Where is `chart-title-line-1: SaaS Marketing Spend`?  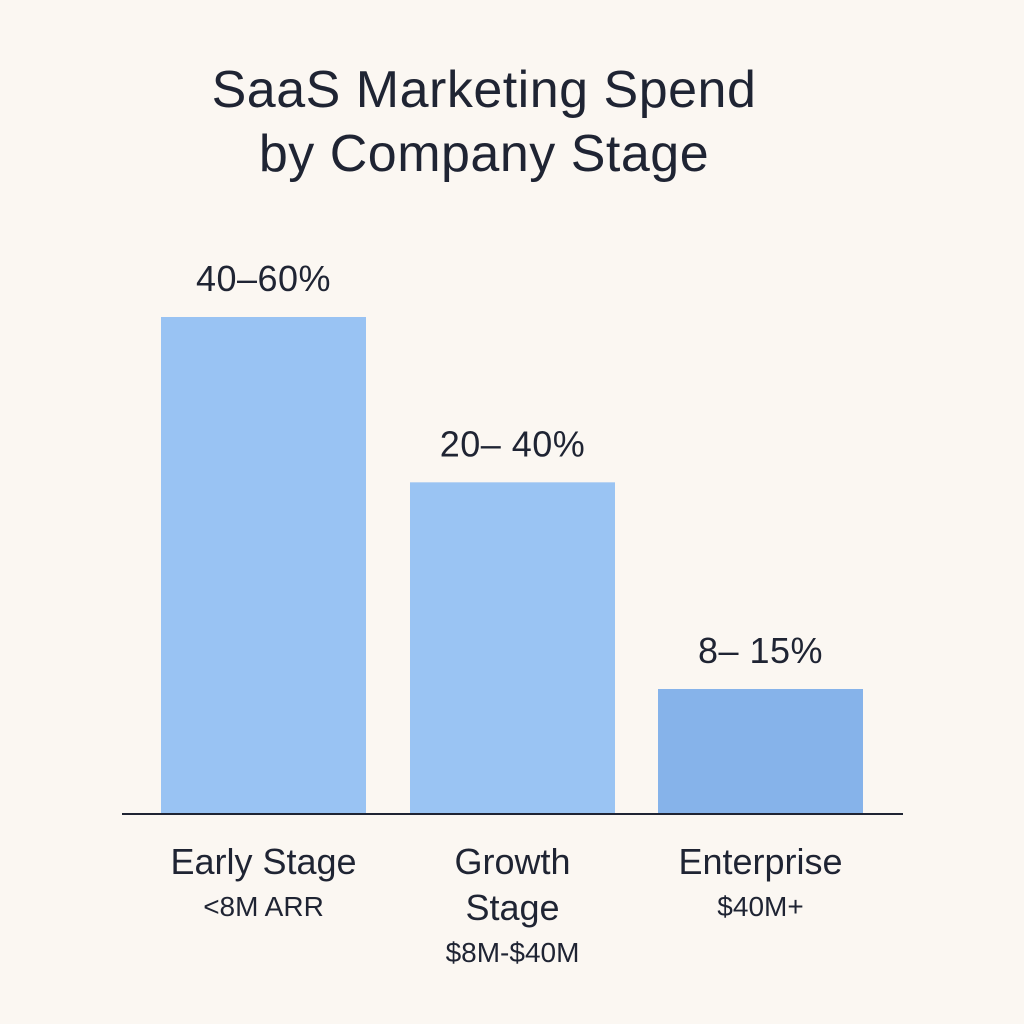 chart-title-line-1: SaaS Marketing Spend is located at coordinates (484, 90).